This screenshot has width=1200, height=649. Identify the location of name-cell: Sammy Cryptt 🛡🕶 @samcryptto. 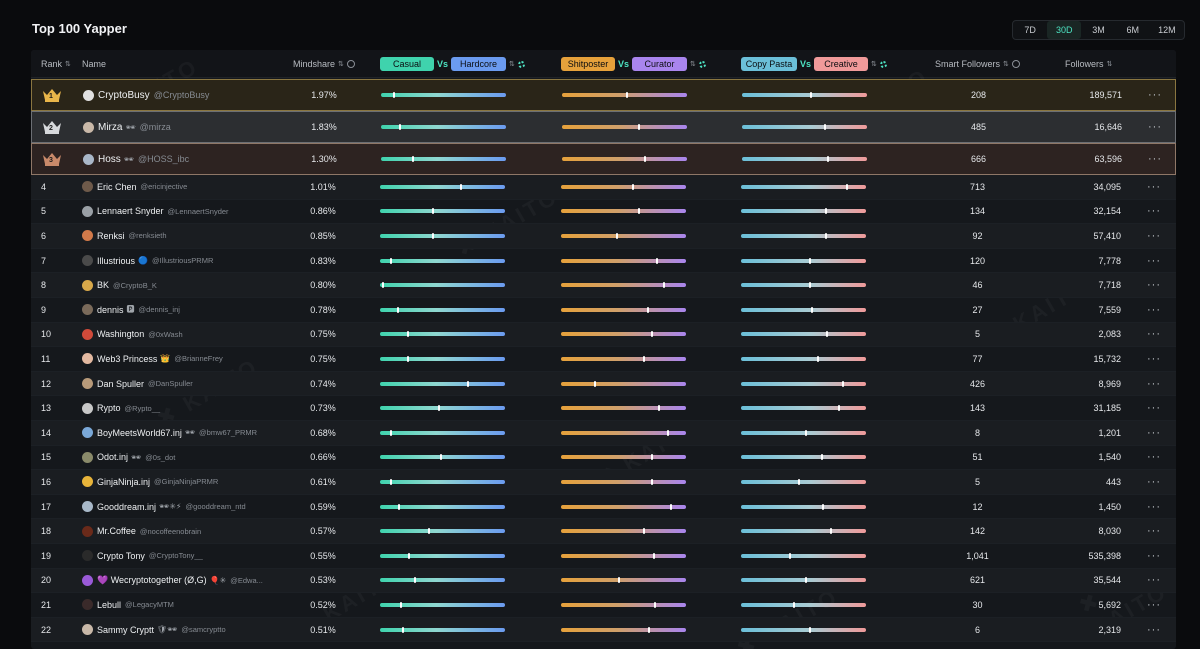
(154, 630).